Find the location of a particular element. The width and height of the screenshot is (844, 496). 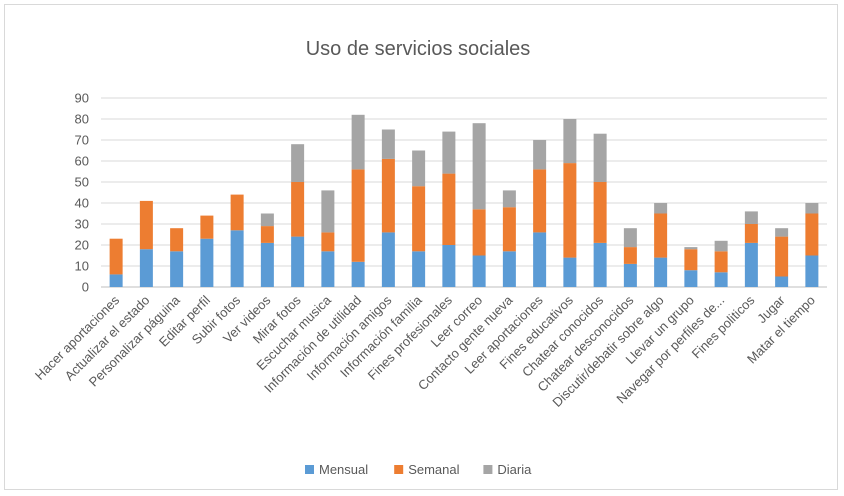

bar-mensual-hacer-aportaciones is located at coordinates (116, 280).